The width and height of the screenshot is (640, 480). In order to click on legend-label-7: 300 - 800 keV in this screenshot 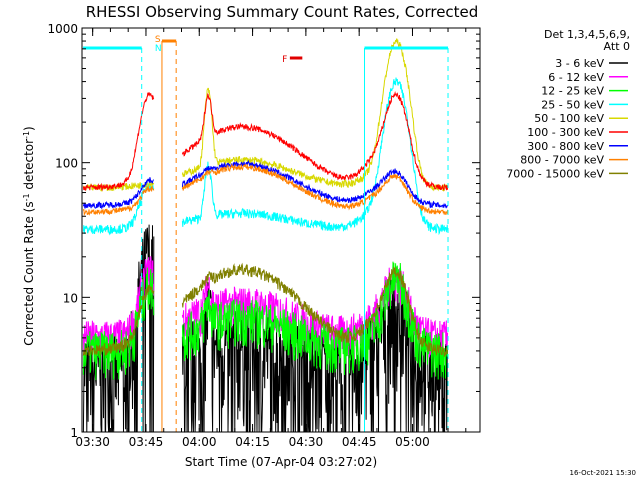, I will do `click(565, 146)`.